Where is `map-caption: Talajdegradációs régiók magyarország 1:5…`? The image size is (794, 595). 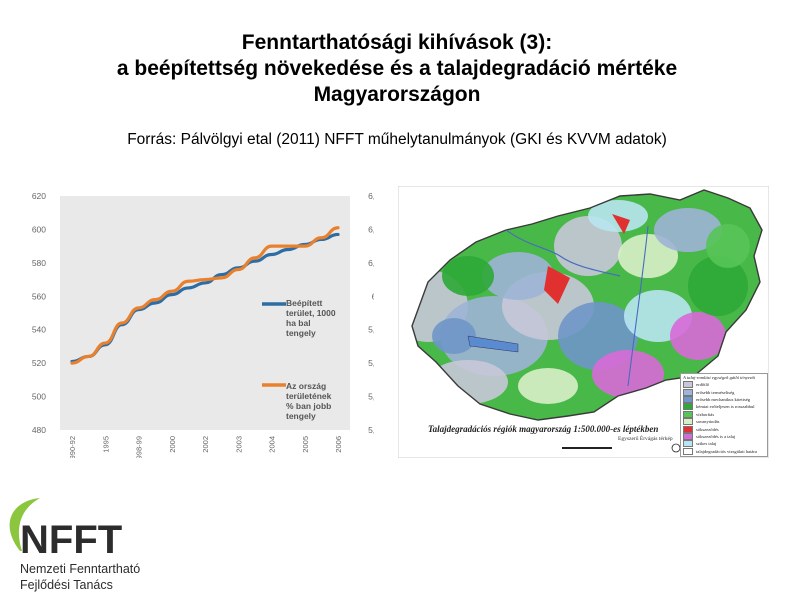
map-caption: Talajdegradációs régiók magyarország 1:5… is located at coordinates (543, 429).